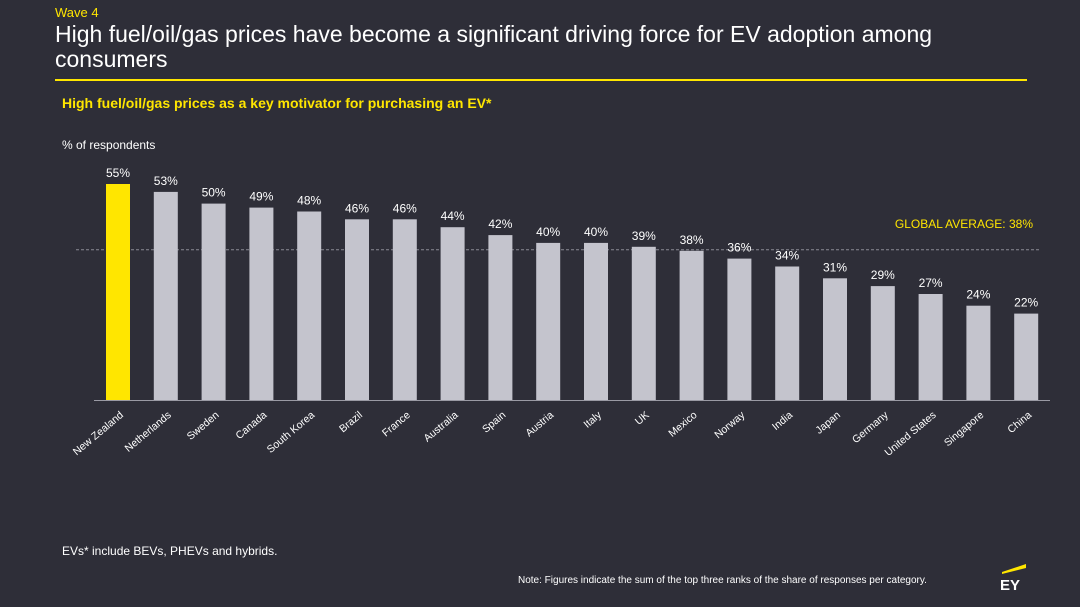  Describe the element at coordinates (203, 426) in the screenshot. I see `category-label: Sweden` at that location.